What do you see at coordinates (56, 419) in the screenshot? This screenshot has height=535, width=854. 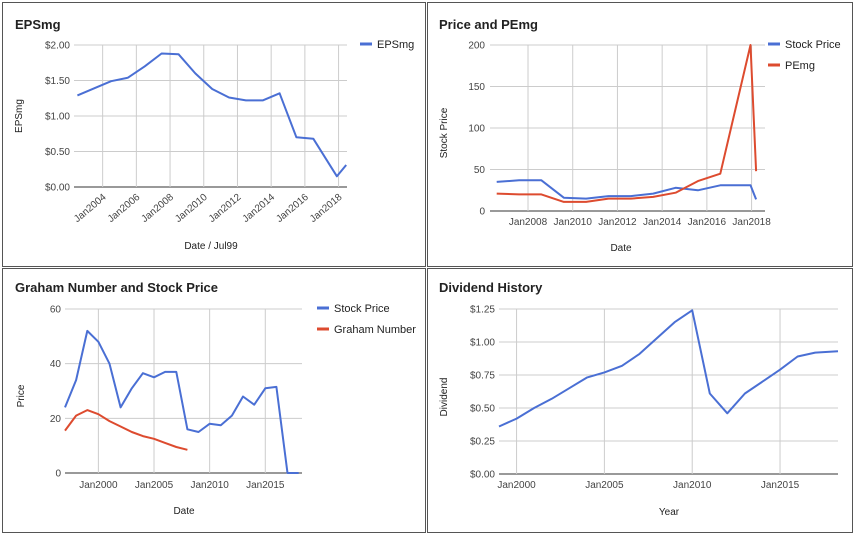 I see `y-tick-label: 20` at bounding box center [56, 419].